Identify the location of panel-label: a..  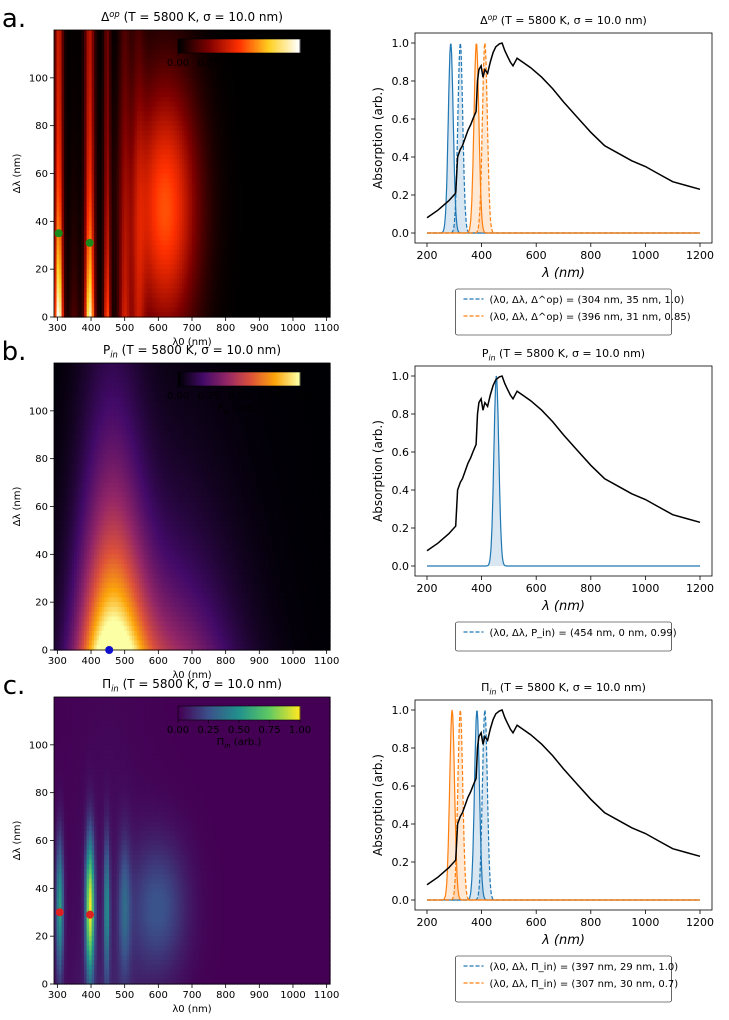
(14, 19).